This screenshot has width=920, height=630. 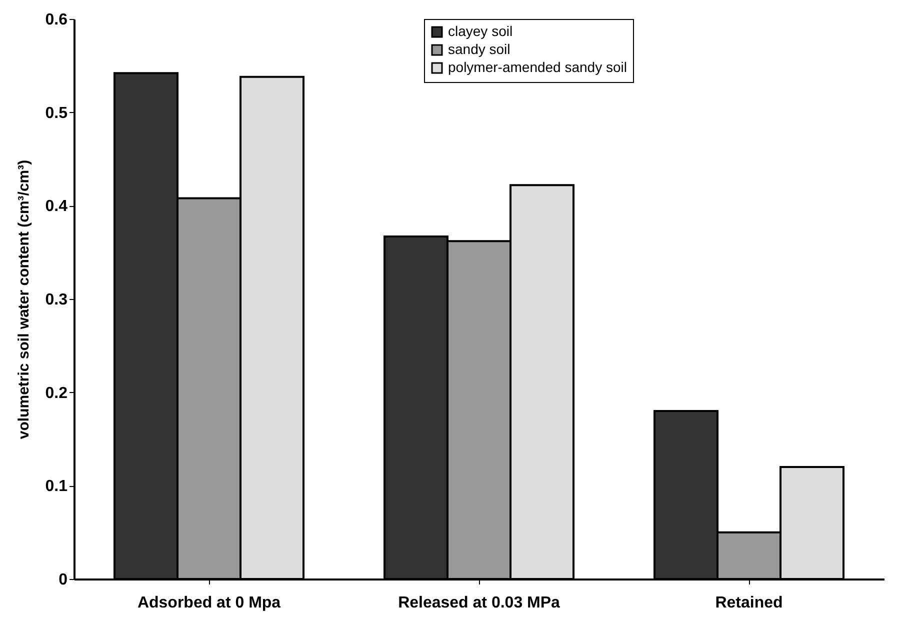 What do you see at coordinates (23, 300) in the screenshot?
I see `y-axis-title: volumetric soil water content (cm³/cm³)` at bounding box center [23, 300].